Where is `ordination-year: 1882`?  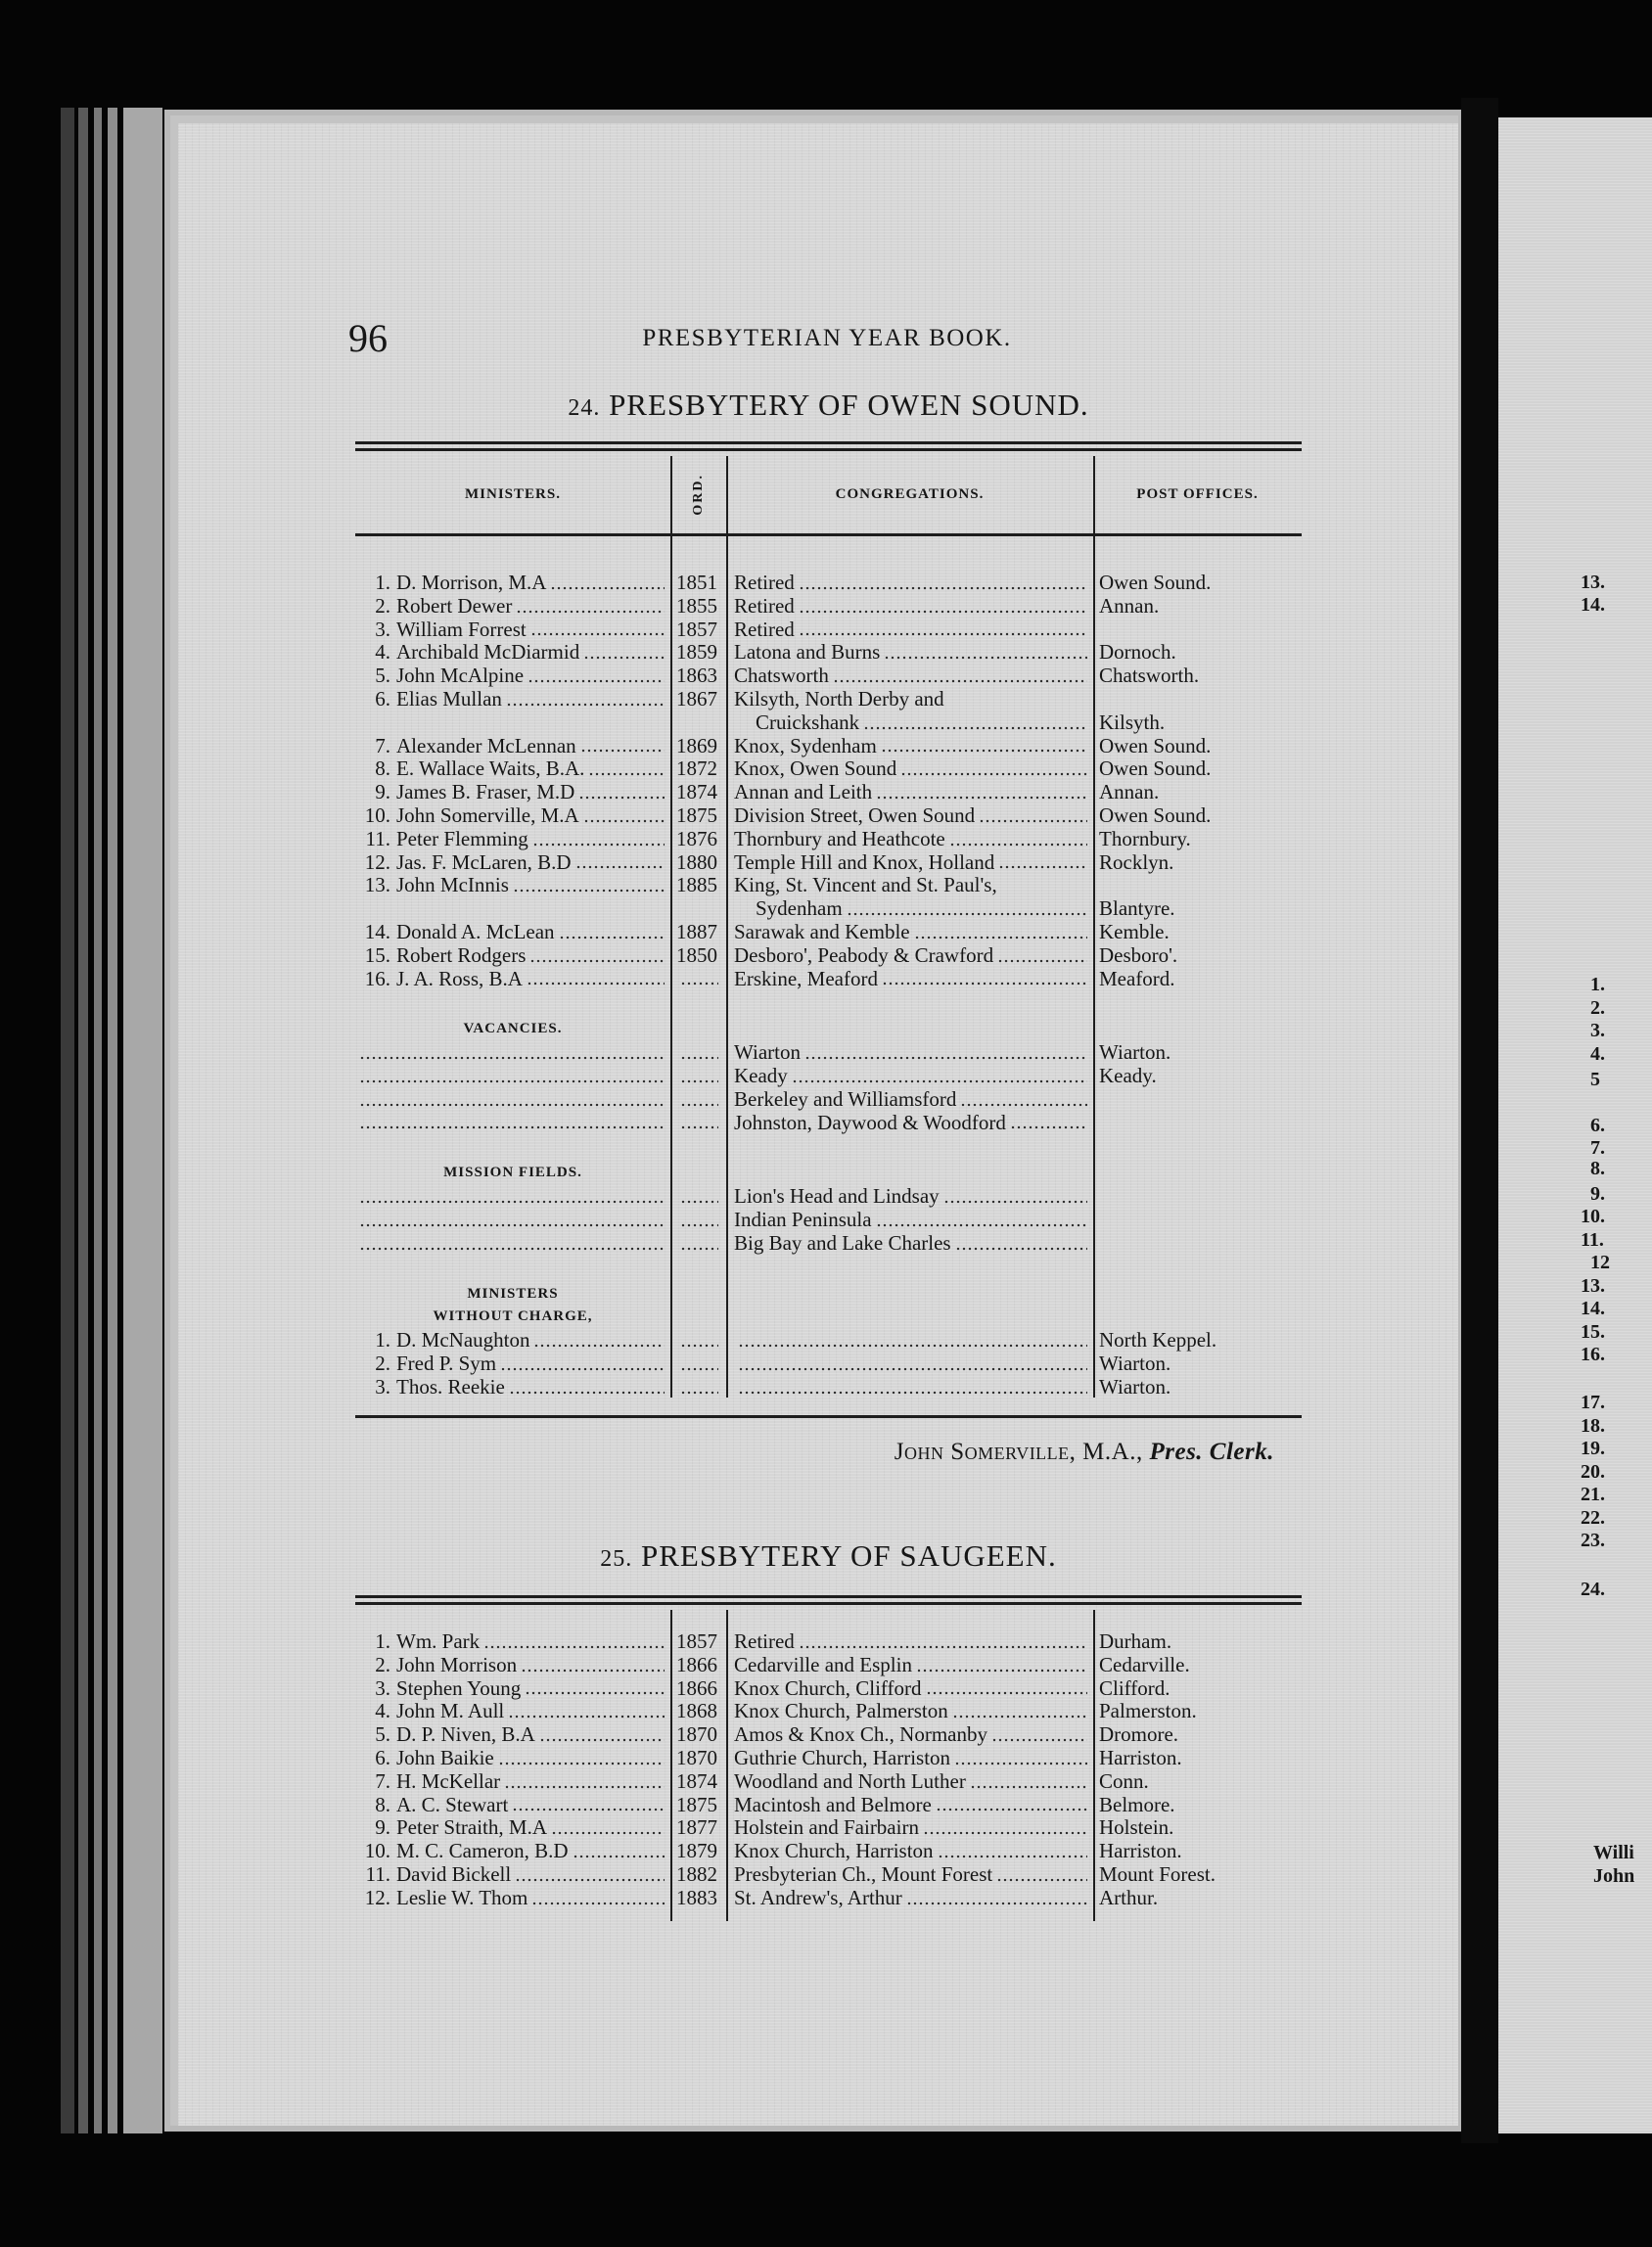 ordination-year: 1882 is located at coordinates (696, 1873).